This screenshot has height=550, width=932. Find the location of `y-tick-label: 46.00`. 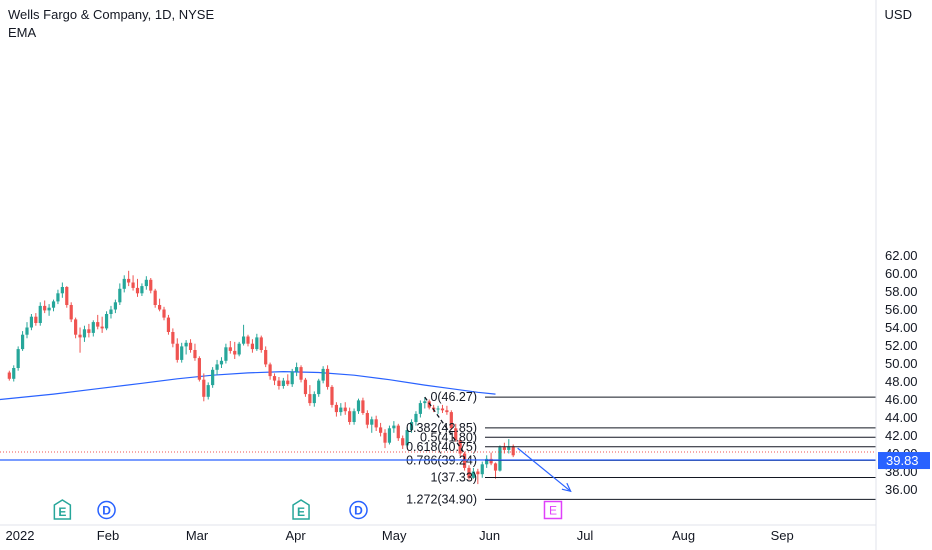

y-tick-label: 46.00 is located at coordinates (901, 399).